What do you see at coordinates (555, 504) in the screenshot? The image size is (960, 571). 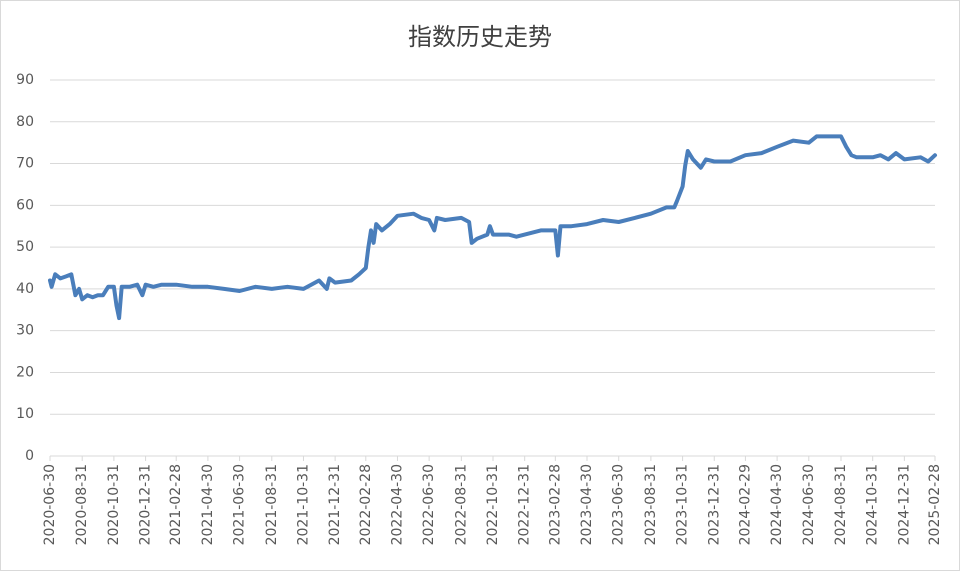 I see `x-tick-label: 2023-02-28` at bounding box center [555, 504].